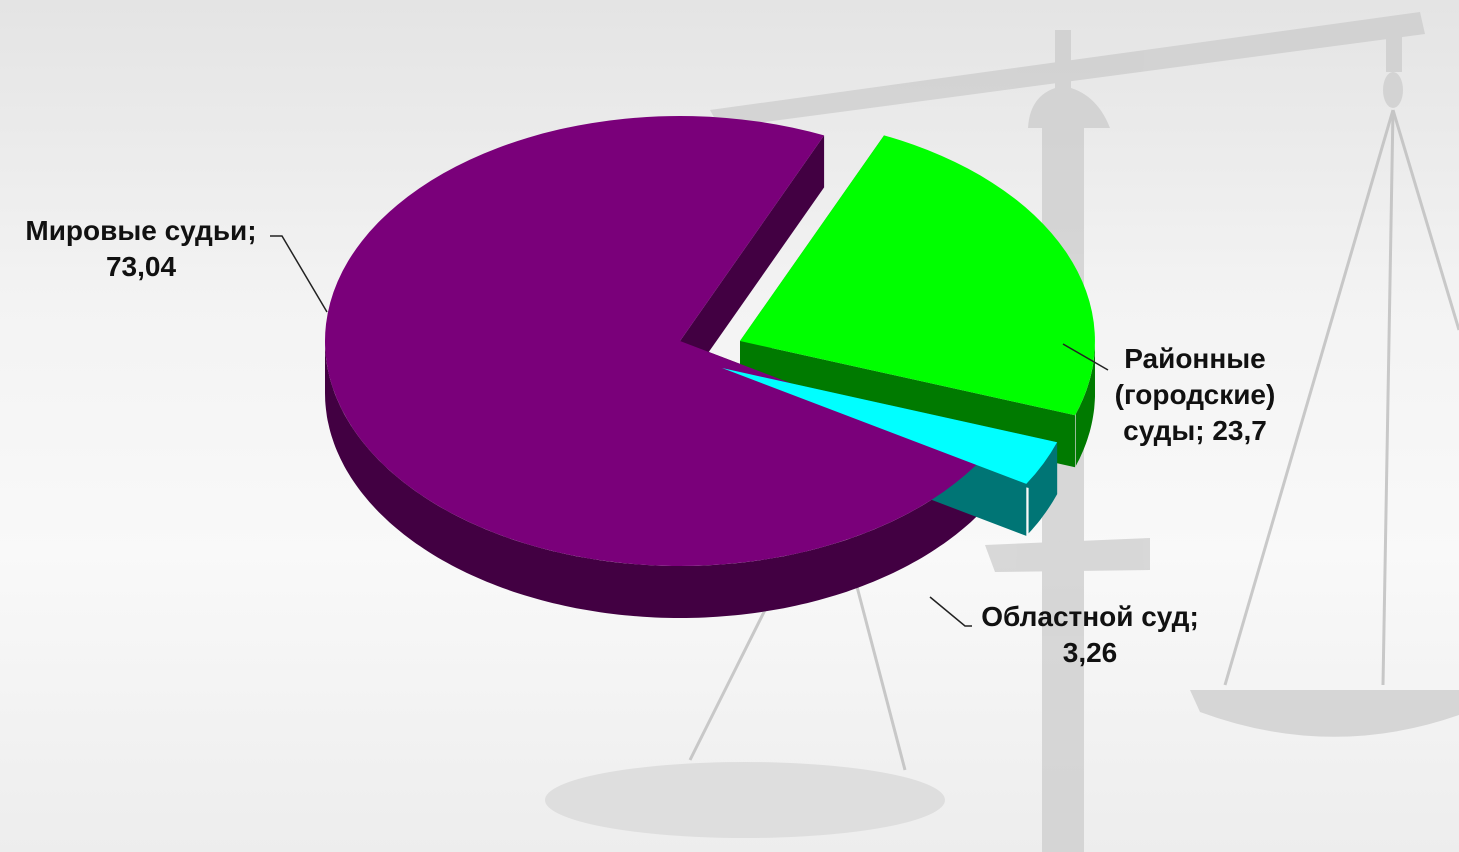  What do you see at coordinates (1090, 616) in the screenshot?
I see `data-label-2-line-0: Областной суд;` at bounding box center [1090, 616].